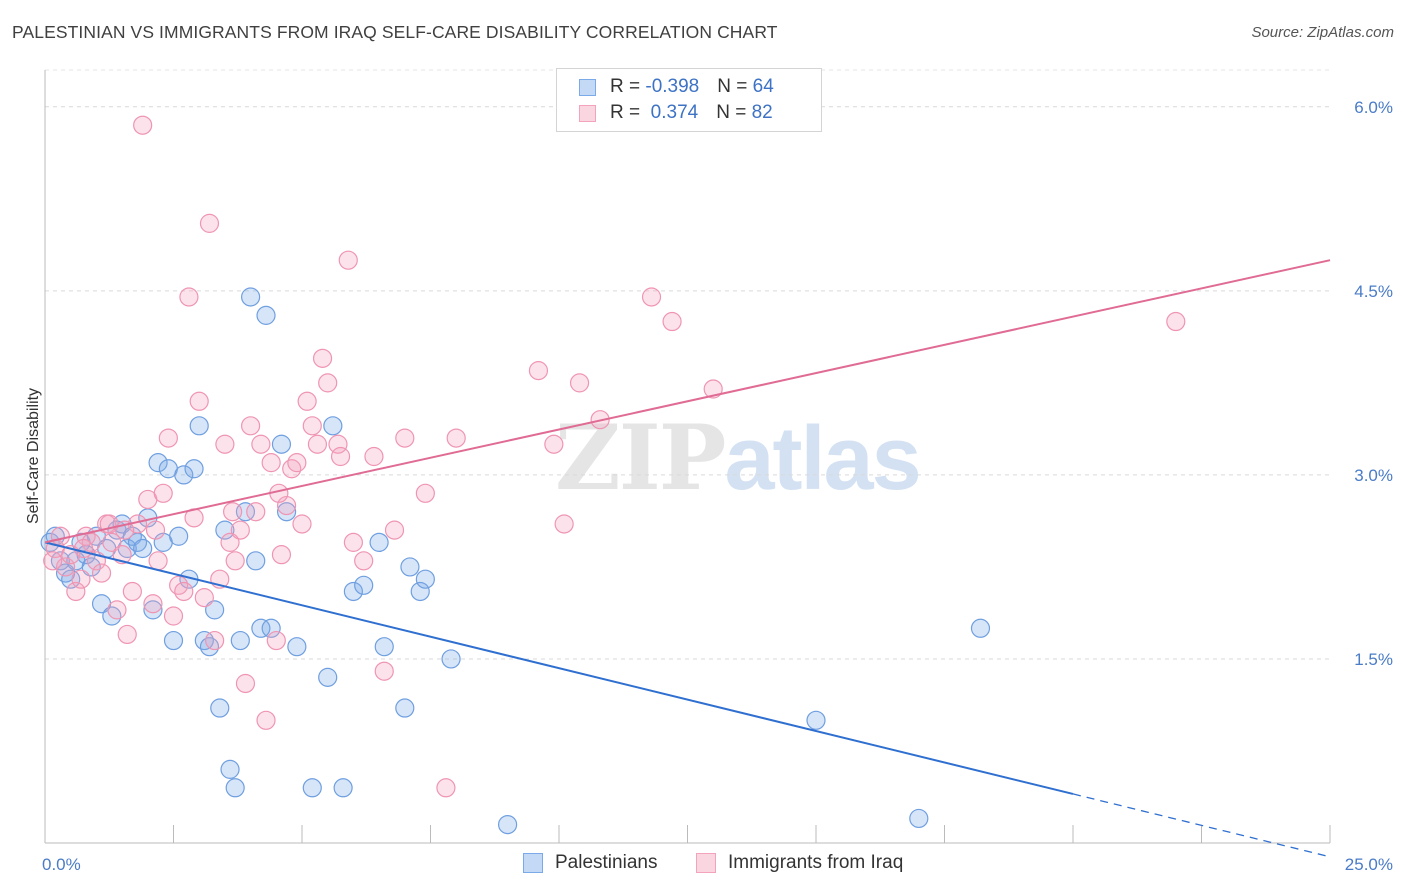 The image size is (1406, 892). What do you see at coordinates (533, 863) in the screenshot?
I see `legend-swatch-palestinians` at bounding box center [533, 863].